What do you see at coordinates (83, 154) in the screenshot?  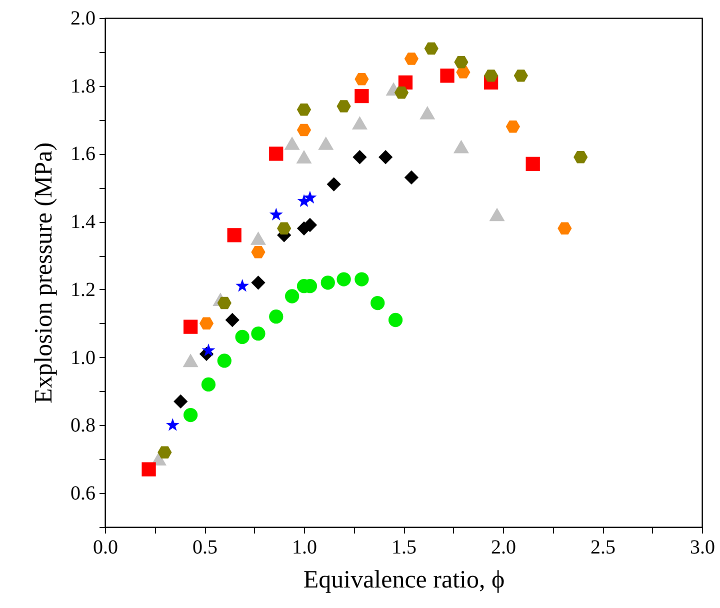 I see `y-tick-label: 1.6` at bounding box center [83, 154].